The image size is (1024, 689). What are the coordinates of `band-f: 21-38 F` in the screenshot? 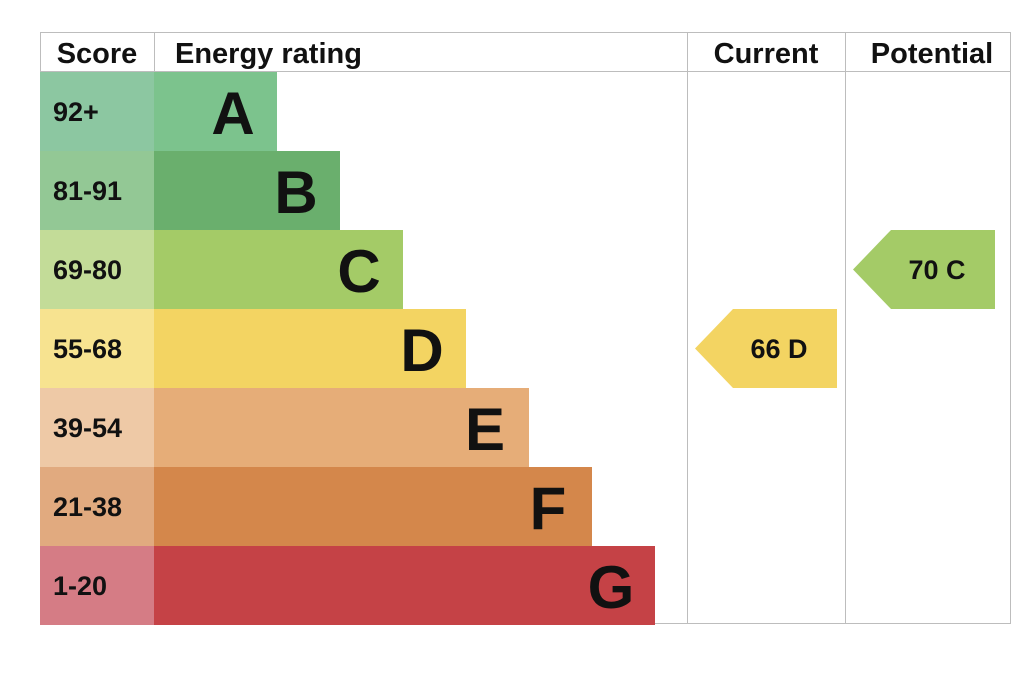 It's located at (316, 506).